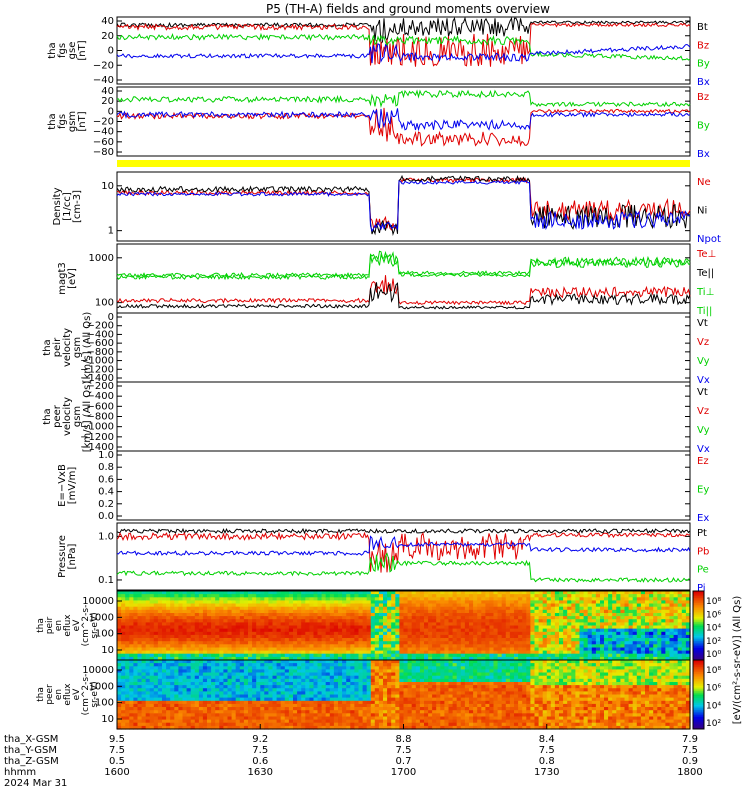  What do you see at coordinates (77, 347) in the screenshot?
I see `y-axis-label: gsm` at bounding box center [77, 347].